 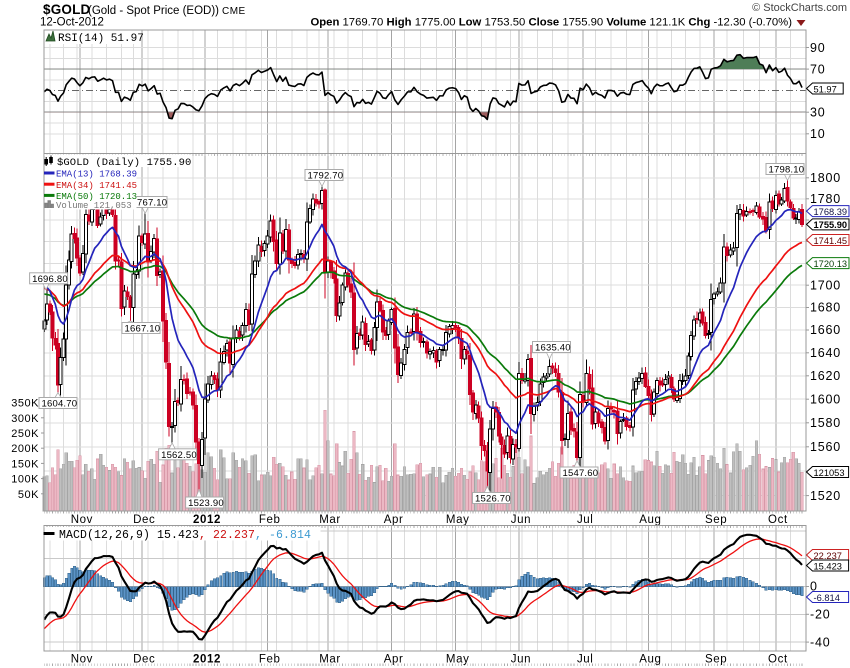 What do you see at coordinates (831, 241) in the screenshot?
I see `svg-text: 1741.45` at bounding box center [831, 241].